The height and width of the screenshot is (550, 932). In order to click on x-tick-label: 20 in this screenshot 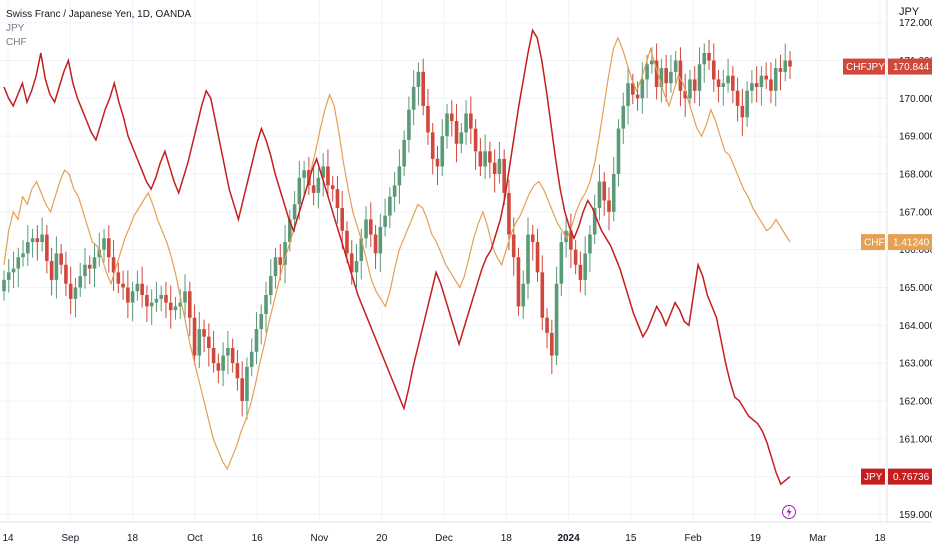, I will do `click(382, 538)`.